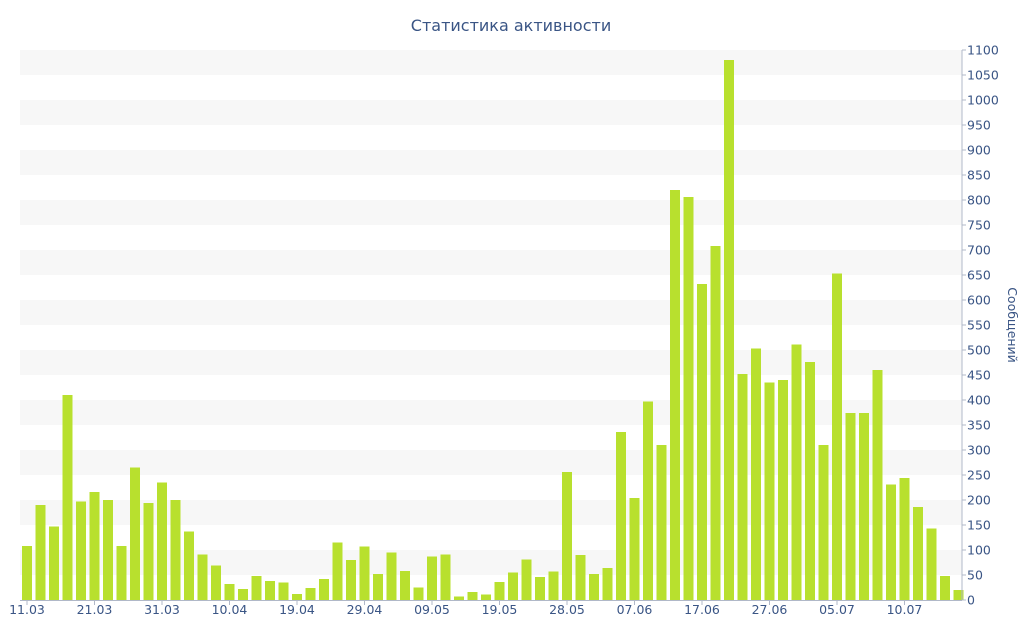  Describe the element at coordinates (979, 400) in the screenshot. I see `y-tick-label: 400` at that location.